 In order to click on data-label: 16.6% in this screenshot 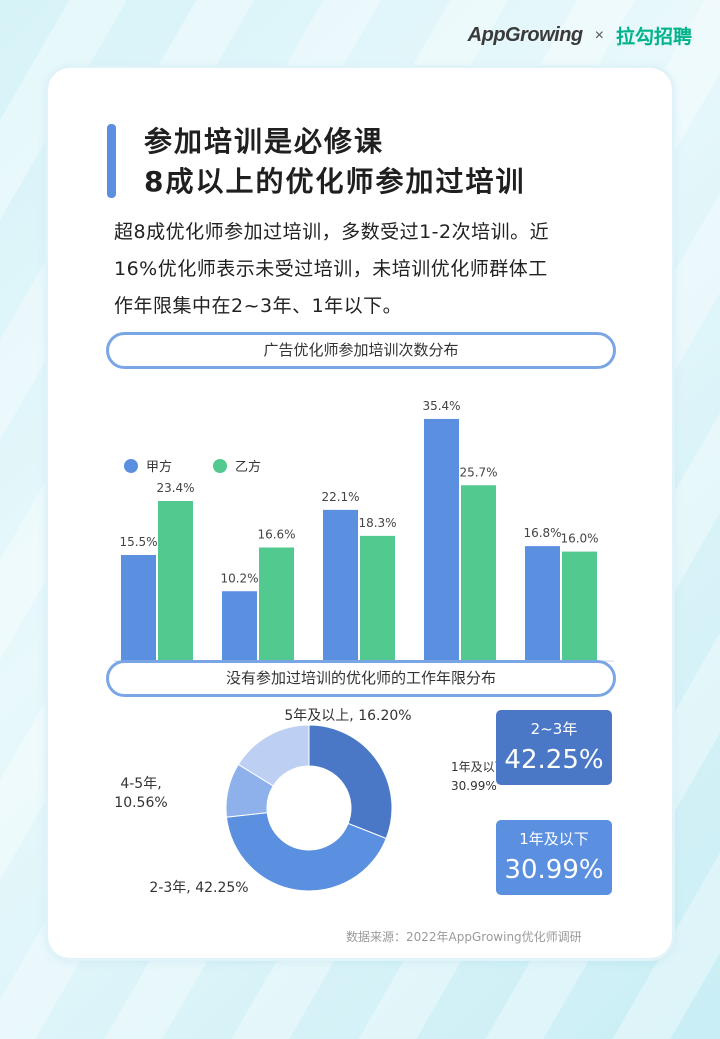, I will do `click(276, 534)`.